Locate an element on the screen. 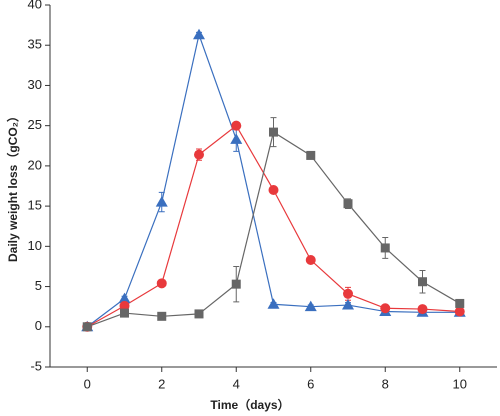 This screenshot has width=500, height=416. y-tick-label: 25 is located at coordinates (35, 124).